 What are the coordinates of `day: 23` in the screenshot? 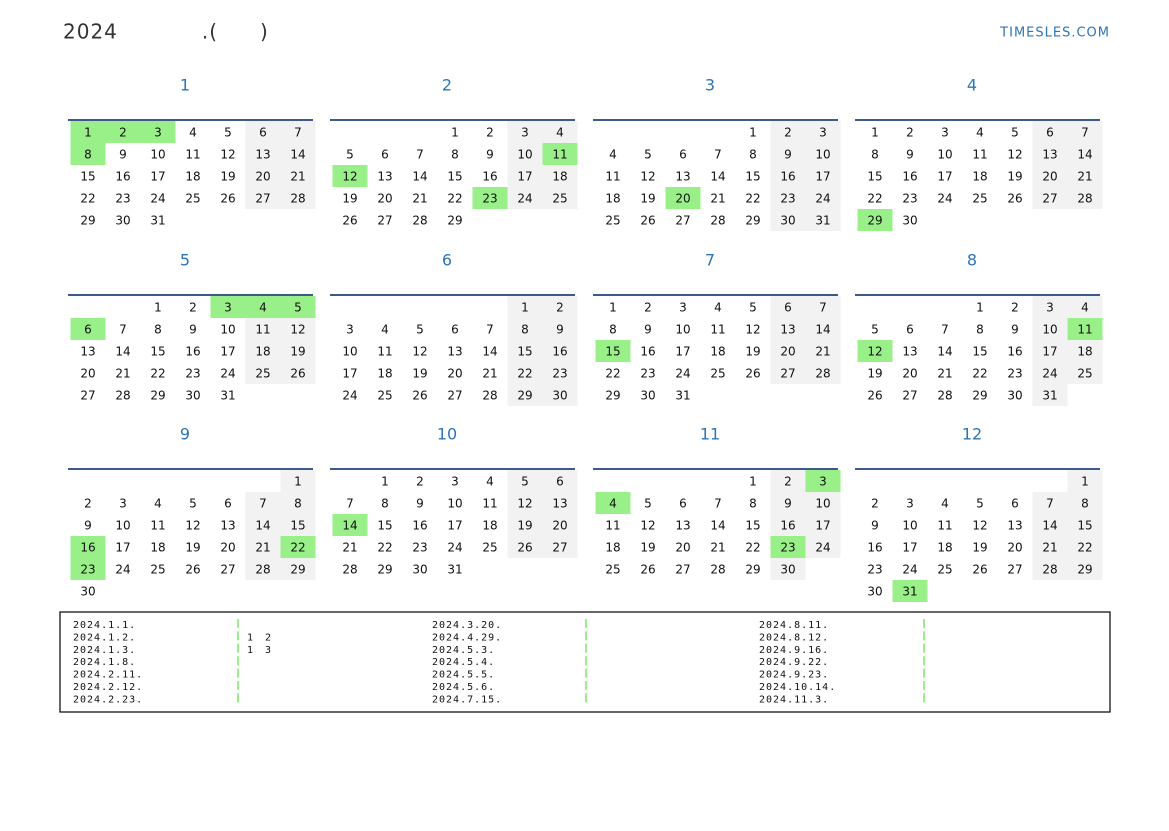 It's located at (1014, 374).